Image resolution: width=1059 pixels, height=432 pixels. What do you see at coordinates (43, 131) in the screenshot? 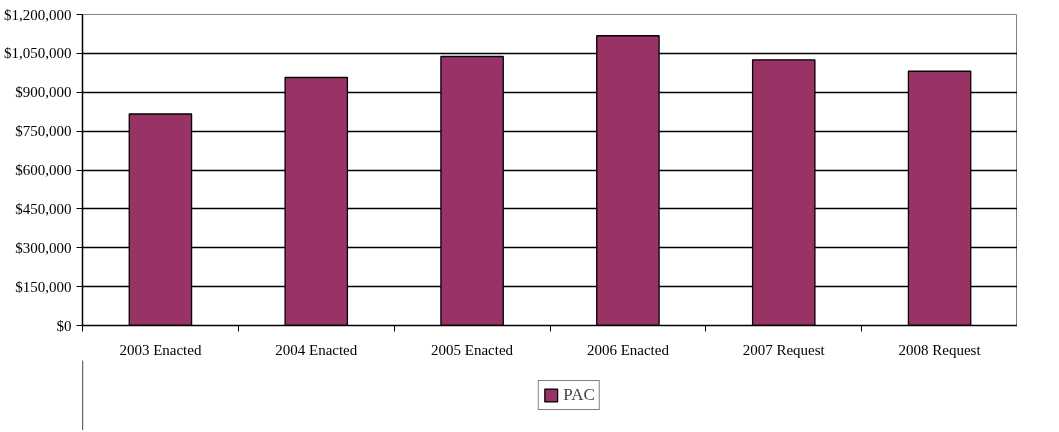
I see `y-tick-label: $750,000` at bounding box center [43, 131].